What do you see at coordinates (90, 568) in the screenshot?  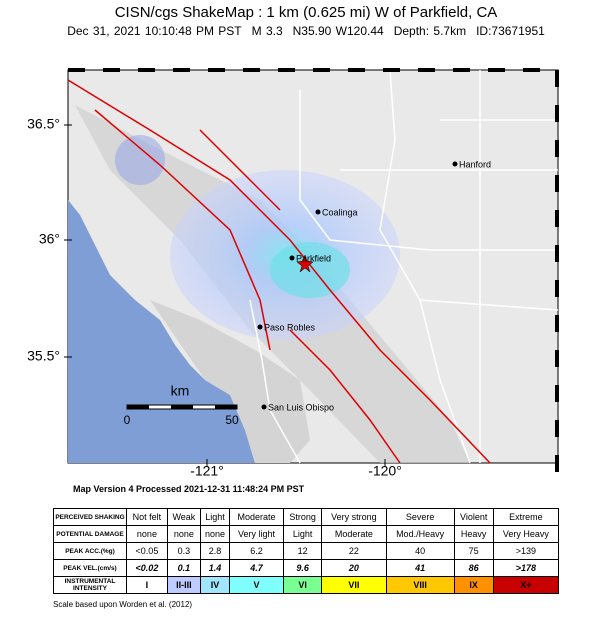 I see `row-header: PEAK VEL.(cm/s)` at bounding box center [90, 568].